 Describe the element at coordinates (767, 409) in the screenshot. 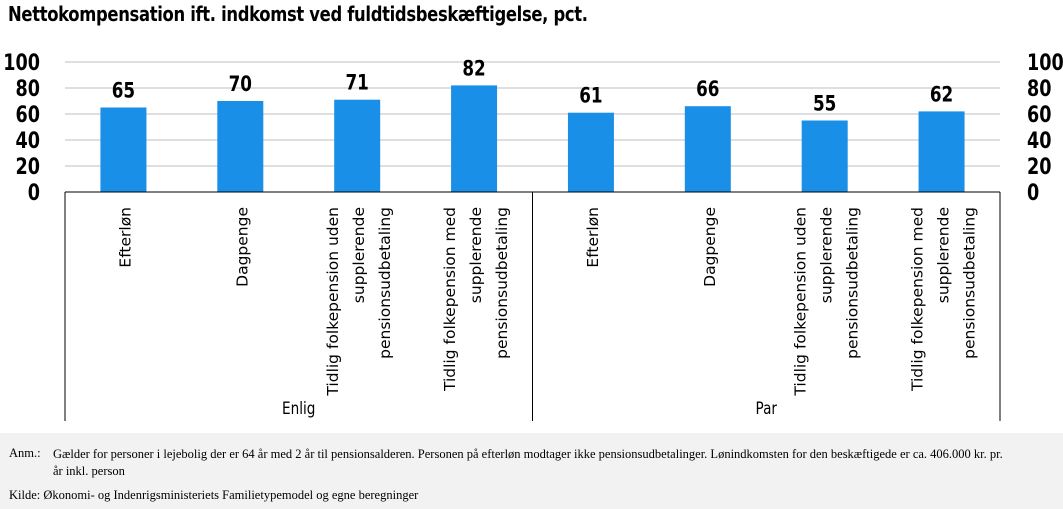

I see `group-label: Par` at that location.